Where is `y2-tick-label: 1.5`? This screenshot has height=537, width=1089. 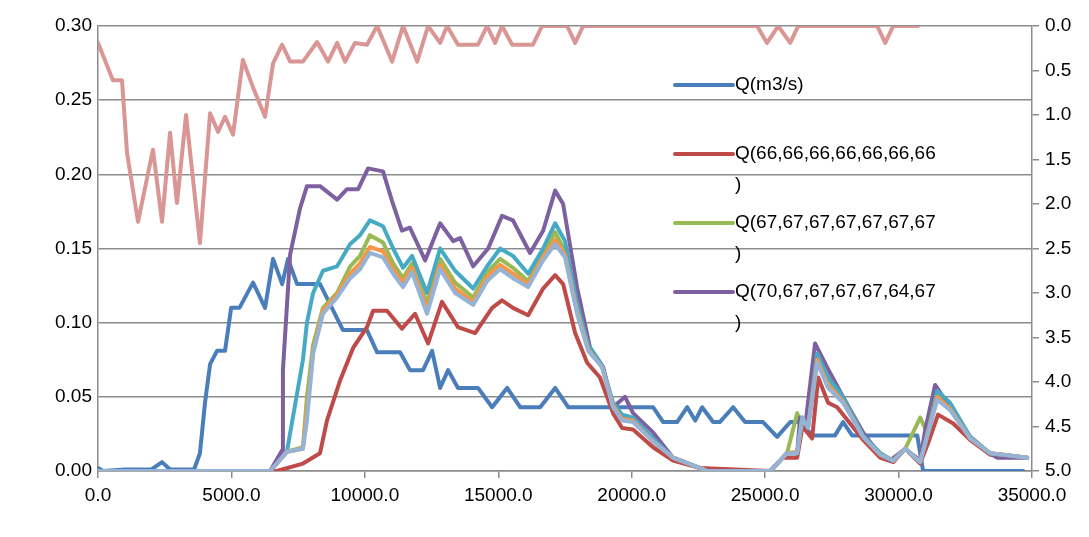 y2-tick-label: 1.5 is located at coordinates (1058, 158).